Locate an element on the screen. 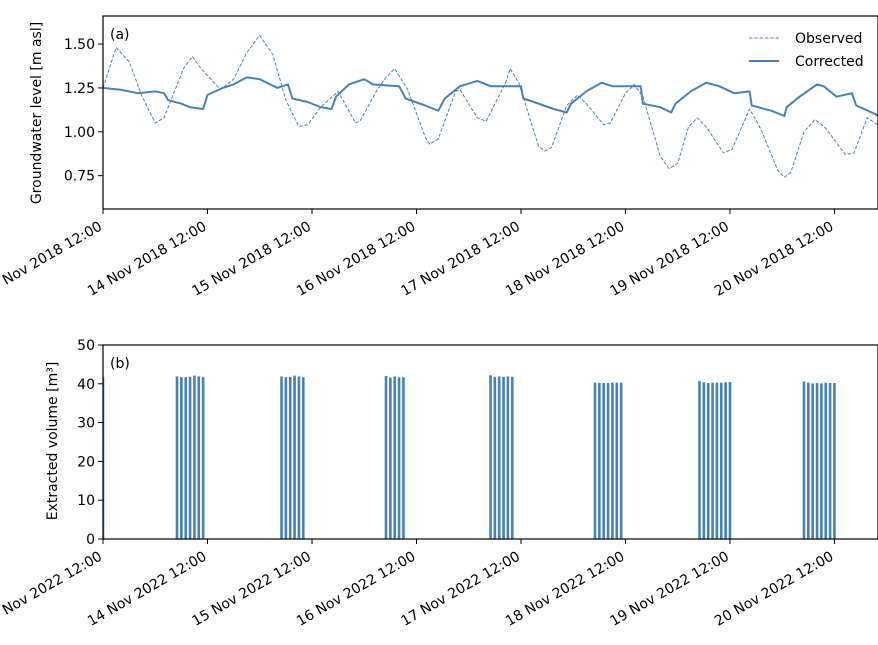  y-tick-label: 40 is located at coordinates (86, 385).